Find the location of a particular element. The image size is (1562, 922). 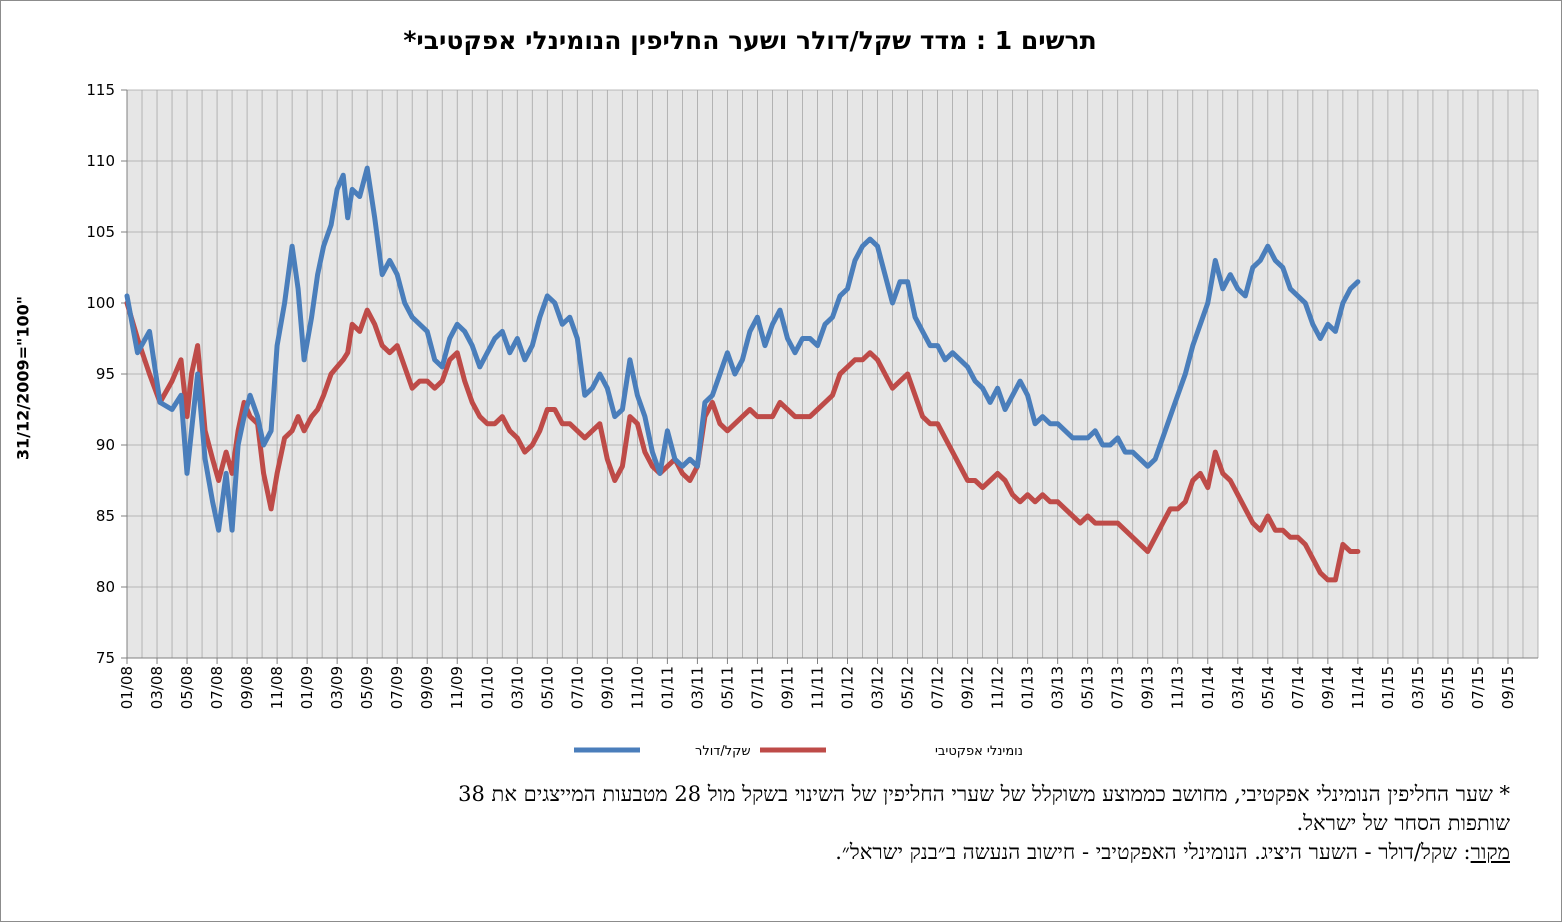

legend: שקל/דולר נומינלי אפקטיבי is located at coordinates (798, 751).